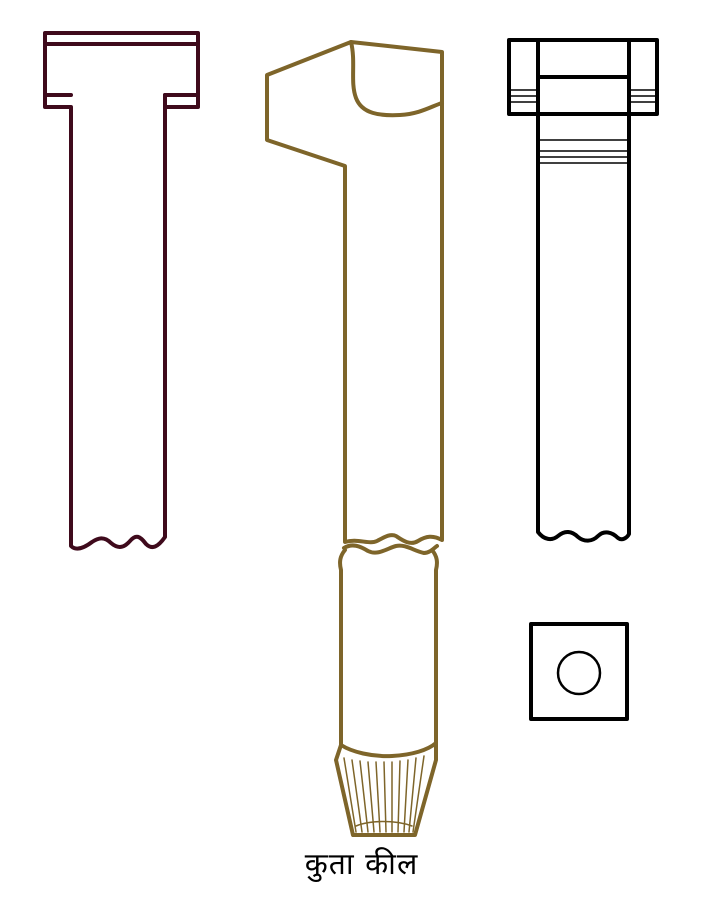 The width and height of the screenshot is (723, 912). I want to click on cross-section, so click(579, 671).